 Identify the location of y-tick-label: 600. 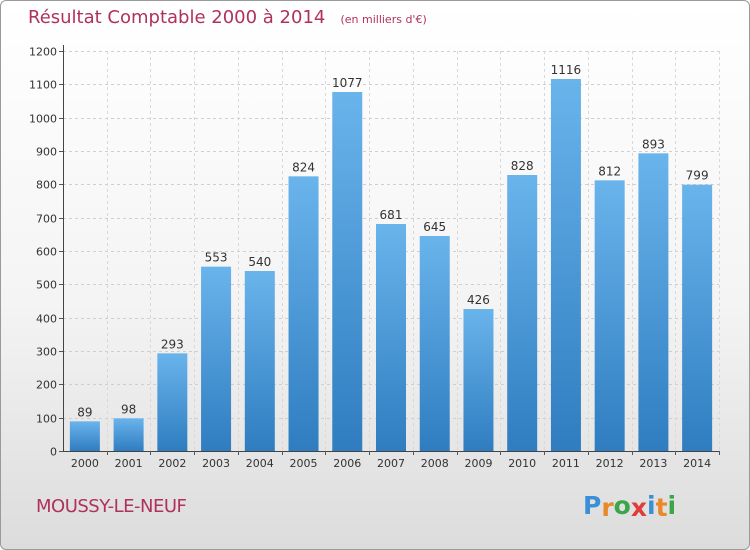
(46, 252).